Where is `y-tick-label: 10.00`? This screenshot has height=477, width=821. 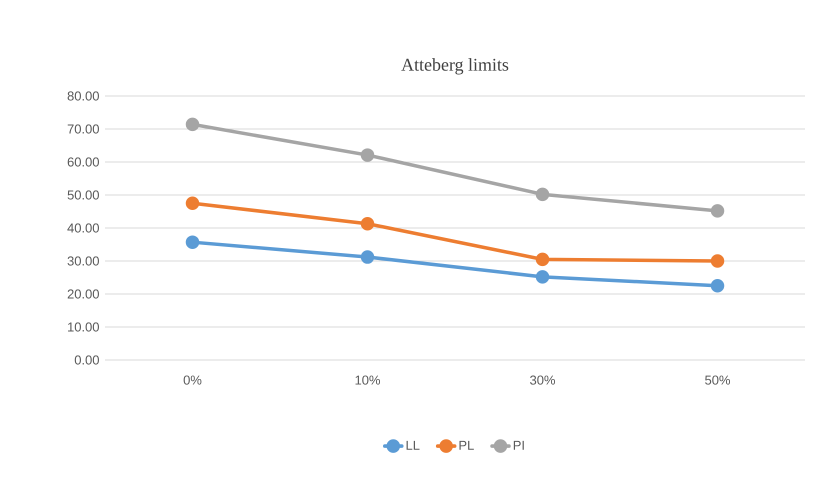 y-tick-label: 10.00 is located at coordinates (83, 327).